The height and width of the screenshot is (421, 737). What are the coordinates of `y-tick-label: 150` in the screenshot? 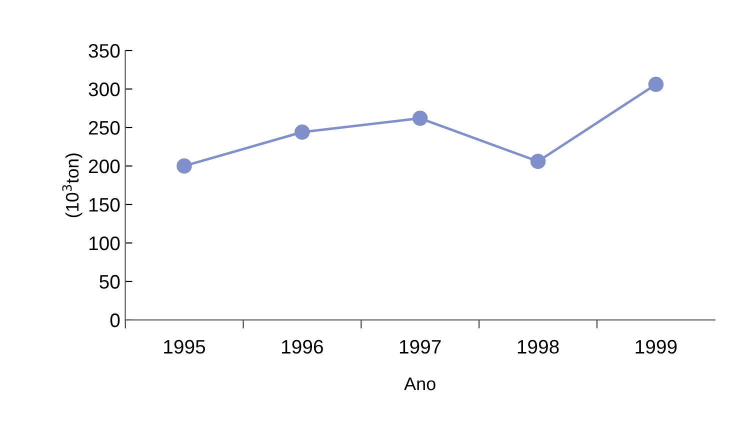 It's located at (104, 205).